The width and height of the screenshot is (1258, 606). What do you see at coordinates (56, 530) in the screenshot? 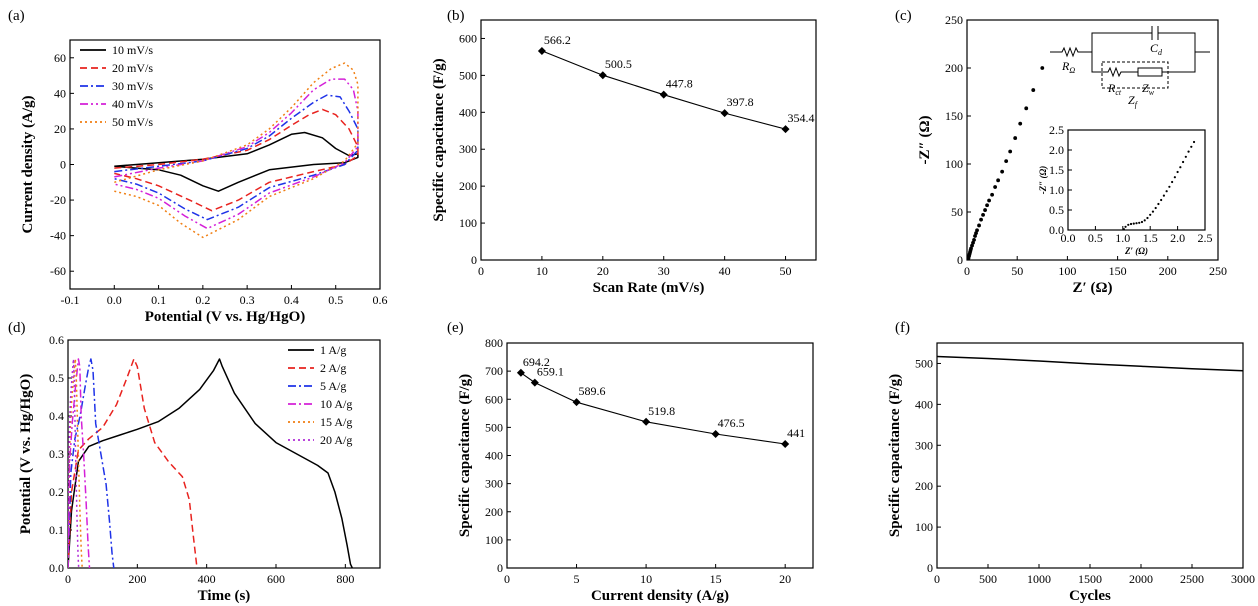
I see `y-tick-label: 0.1` at bounding box center [56, 530].